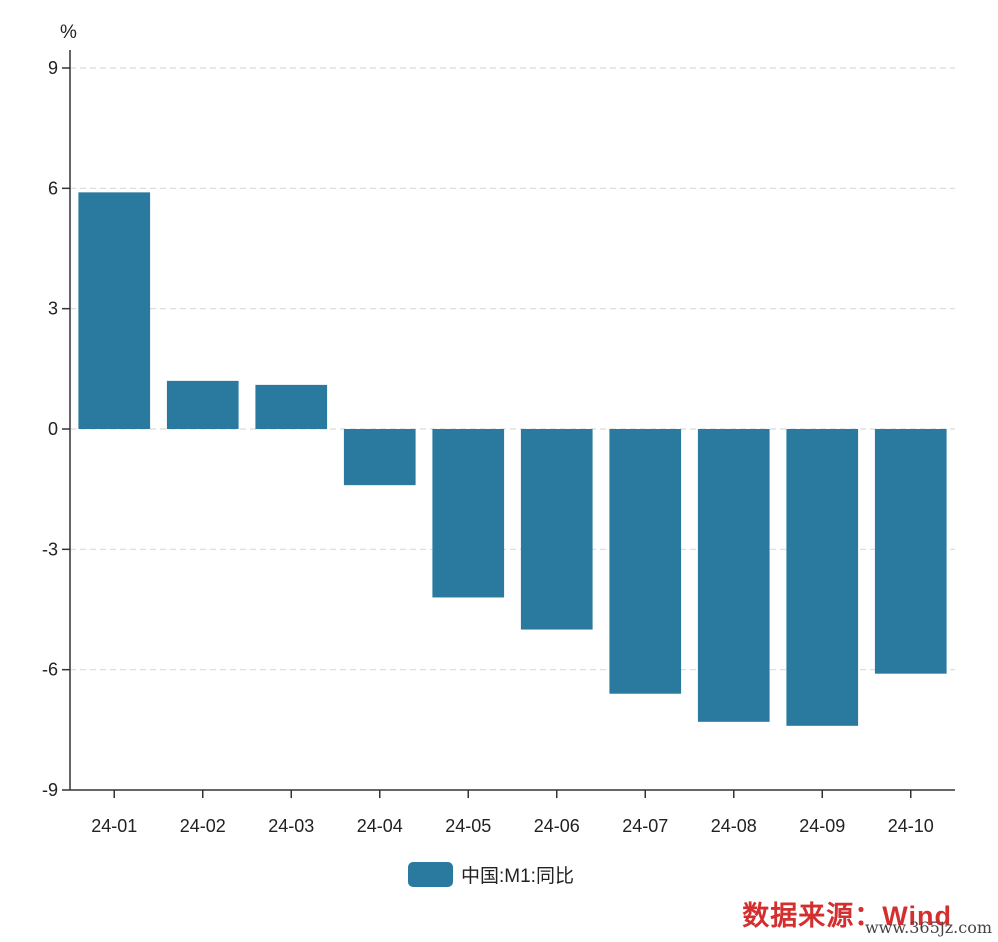 The image size is (998, 942). Describe the element at coordinates (114, 826) in the screenshot. I see `x-tick-label: 24-01` at that location.